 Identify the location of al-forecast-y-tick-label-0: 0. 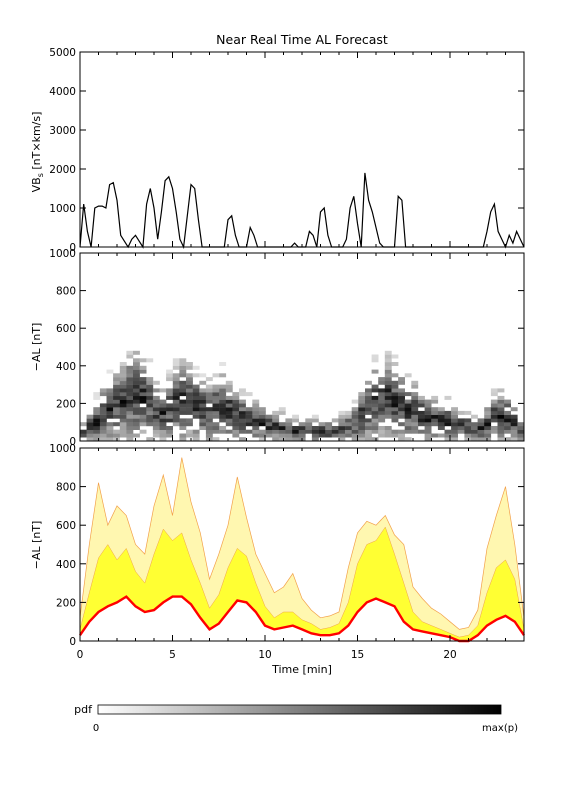
(72, 642).